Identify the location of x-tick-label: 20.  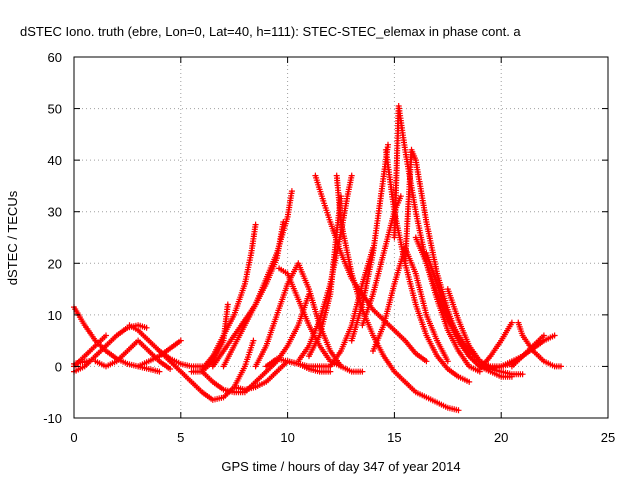
(501, 437).